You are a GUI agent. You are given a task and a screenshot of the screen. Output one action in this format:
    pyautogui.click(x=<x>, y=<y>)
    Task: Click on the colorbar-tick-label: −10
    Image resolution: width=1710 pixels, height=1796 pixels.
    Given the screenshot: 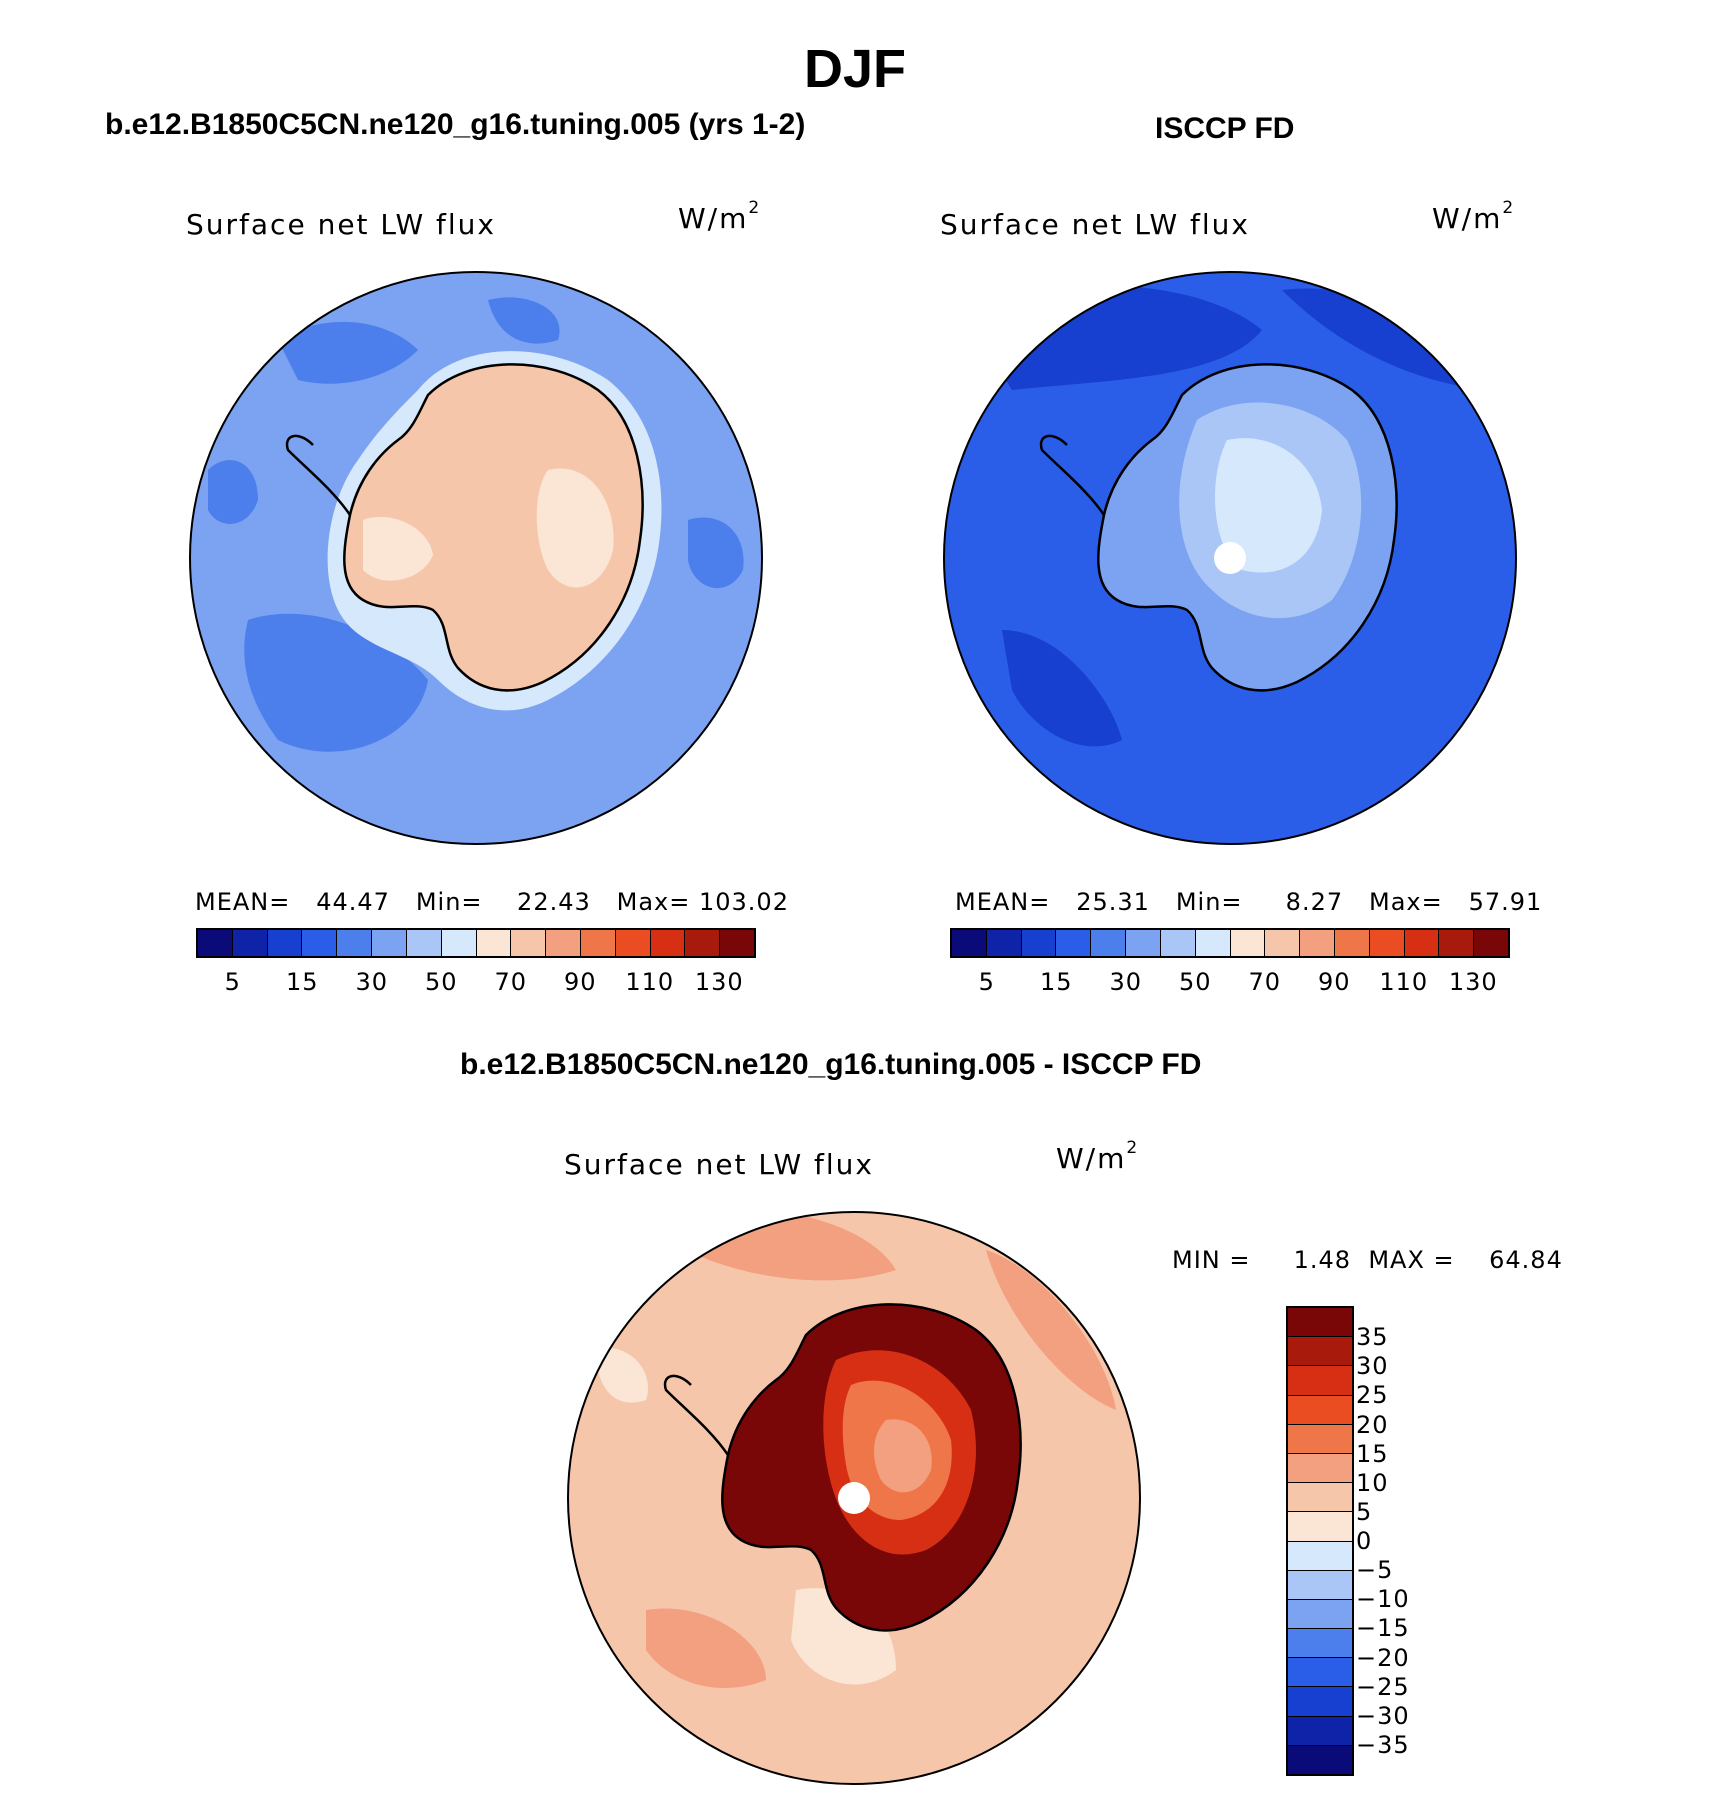 What is the action you would take?
    pyautogui.click(x=1383, y=1599)
    